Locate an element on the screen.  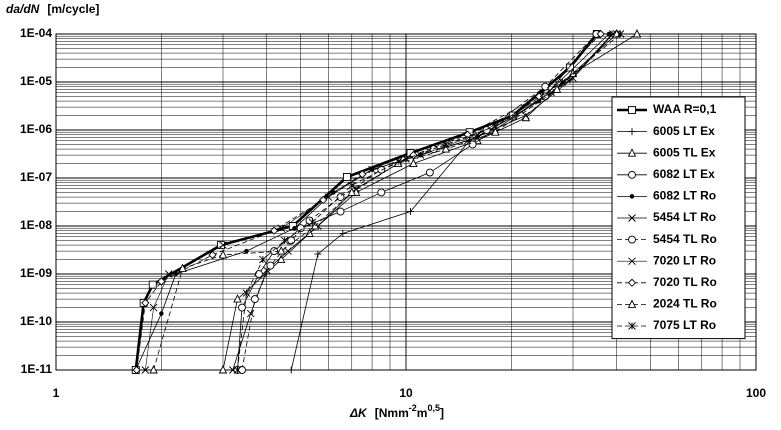
y-tick-label: 1E-04 is located at coordinates (36, 33).